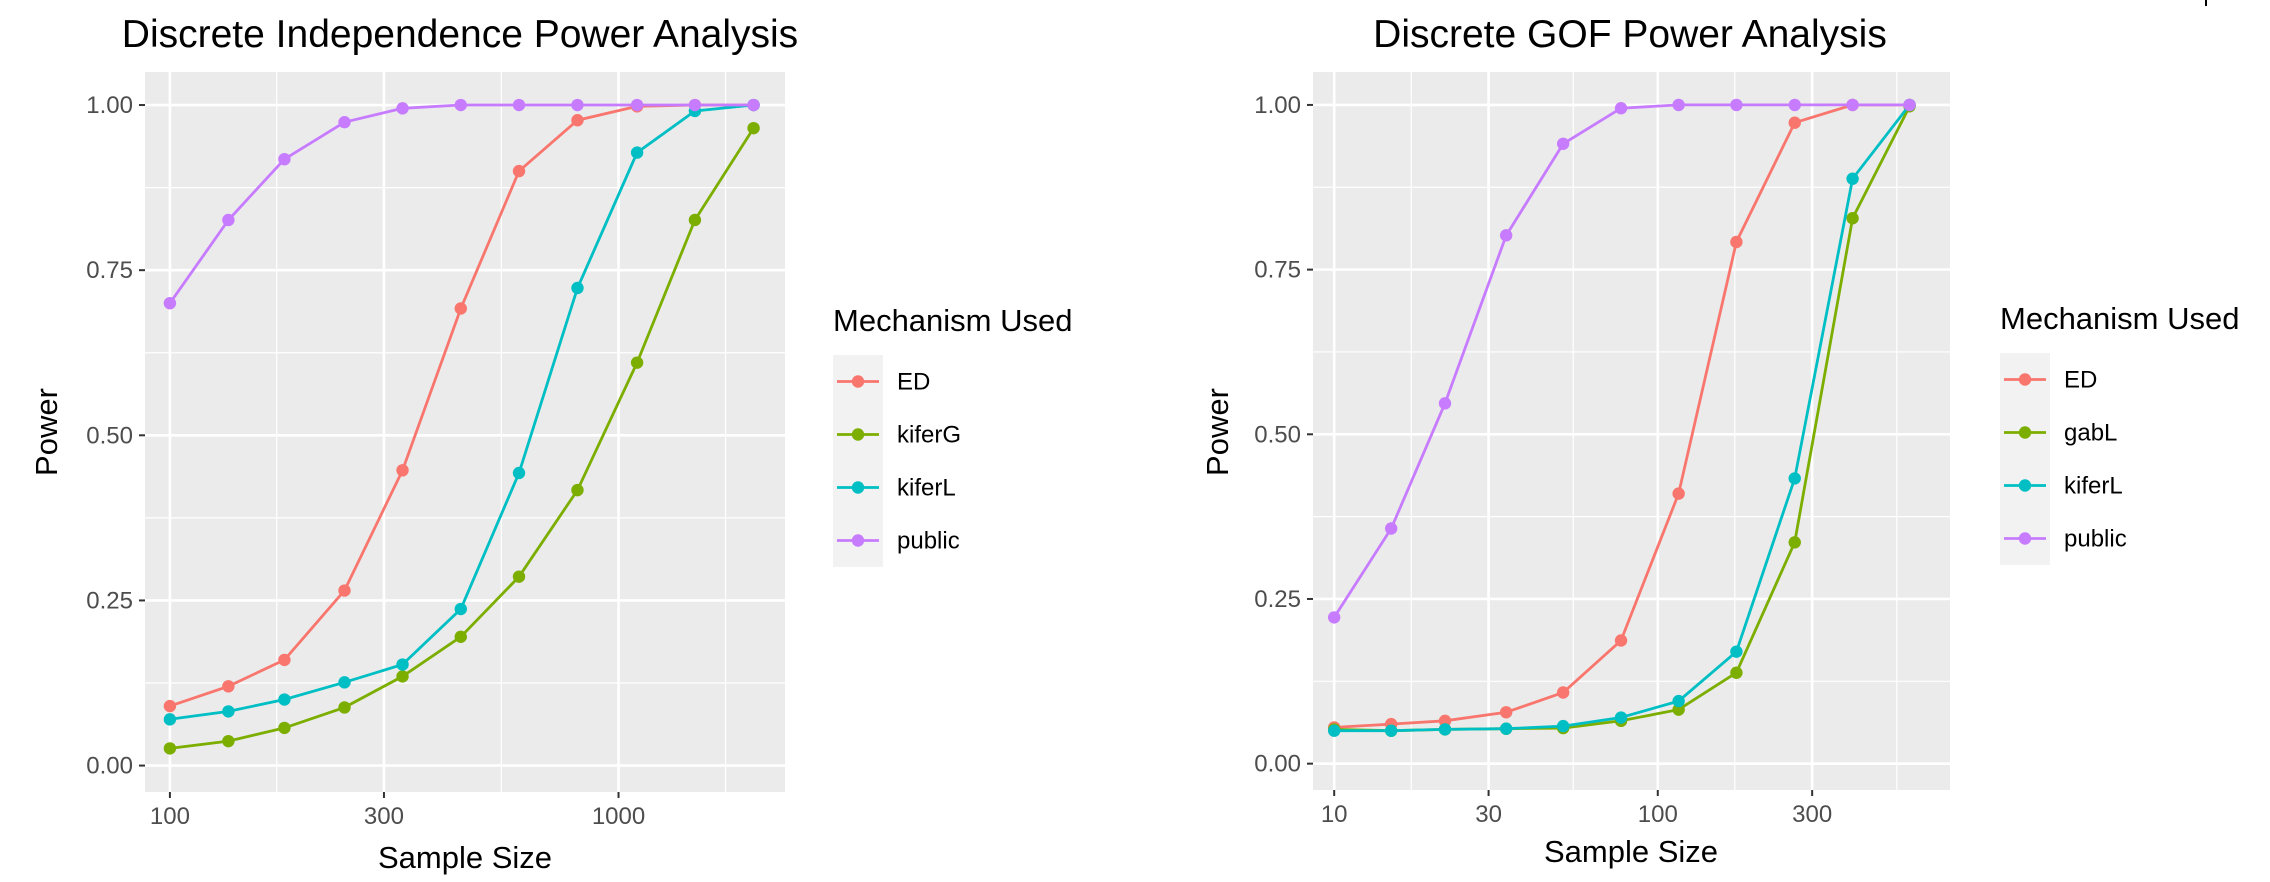 The image size is (2270, 882). I want to click on legend-item-public: public, so click(896, 540).